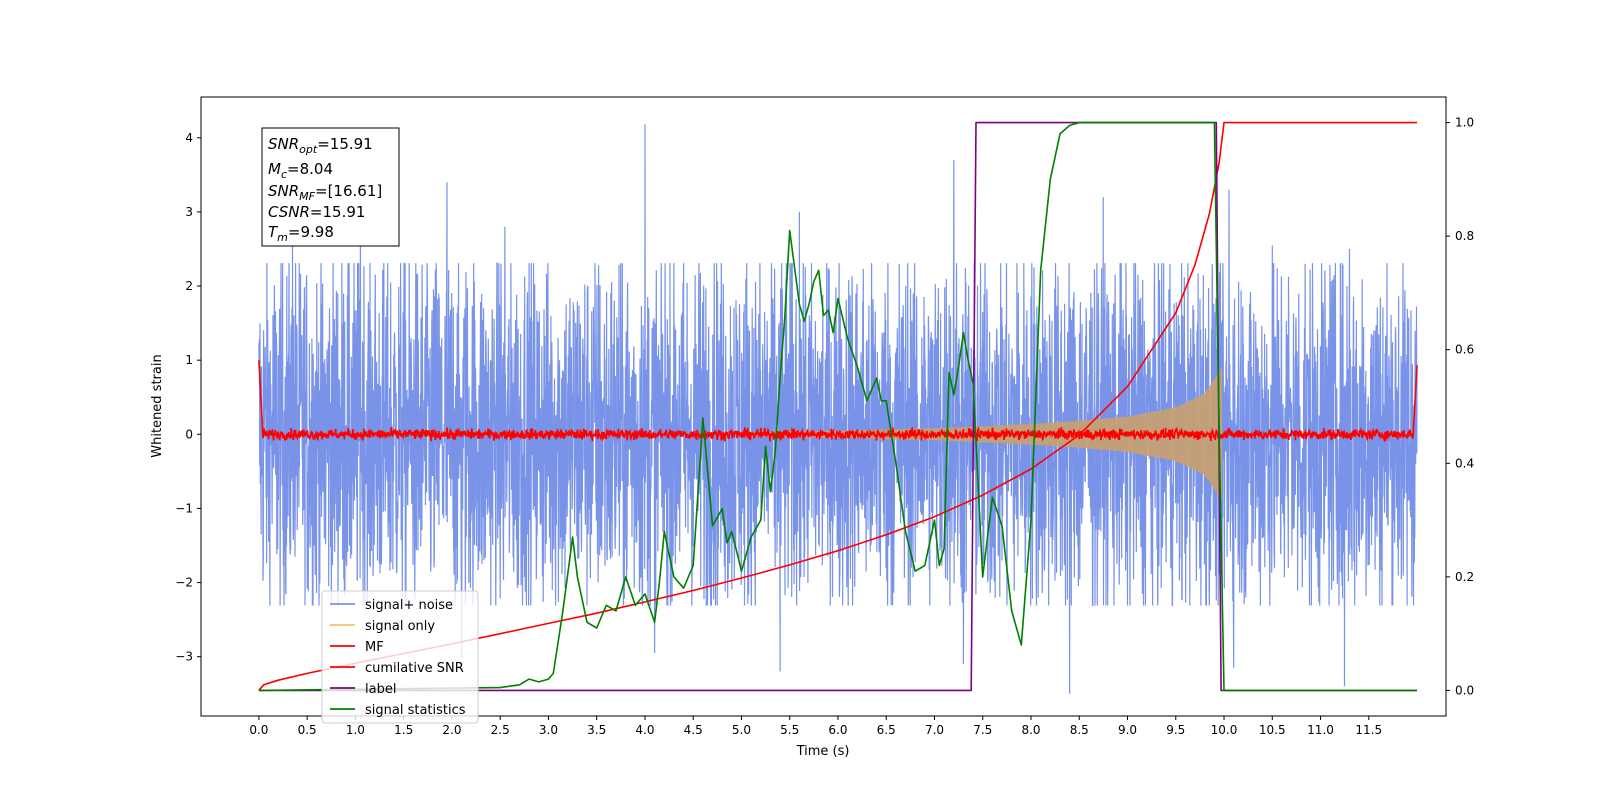 The width and height of the screenshot is (1600, 800). What do you see at coordinates (189, 434) in the screenshot?
I see `y-tick-label: 0` at bounding box center [189, 434].